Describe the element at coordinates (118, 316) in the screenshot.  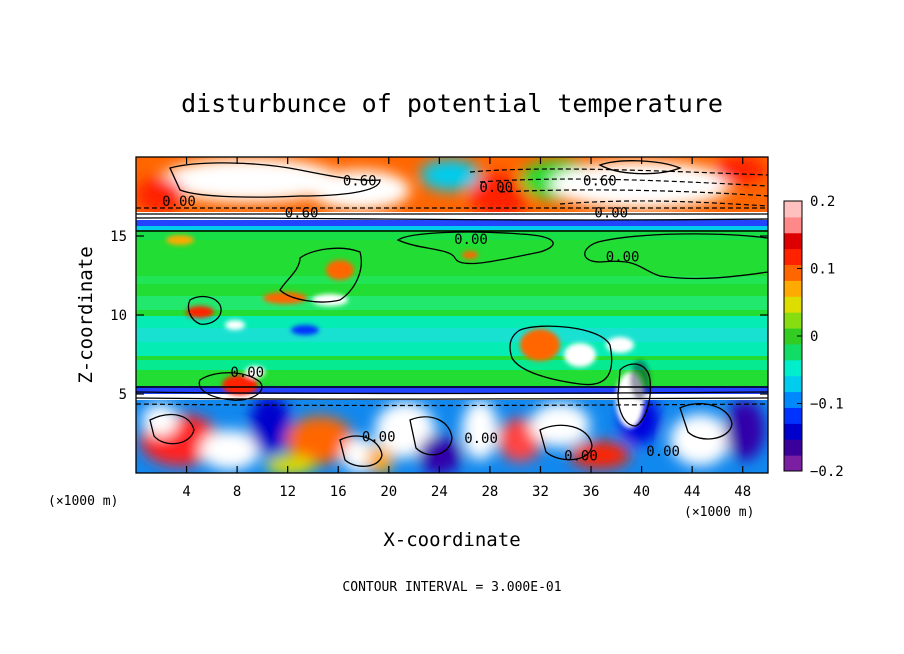
I see `y-tick-label: 10` at that location.